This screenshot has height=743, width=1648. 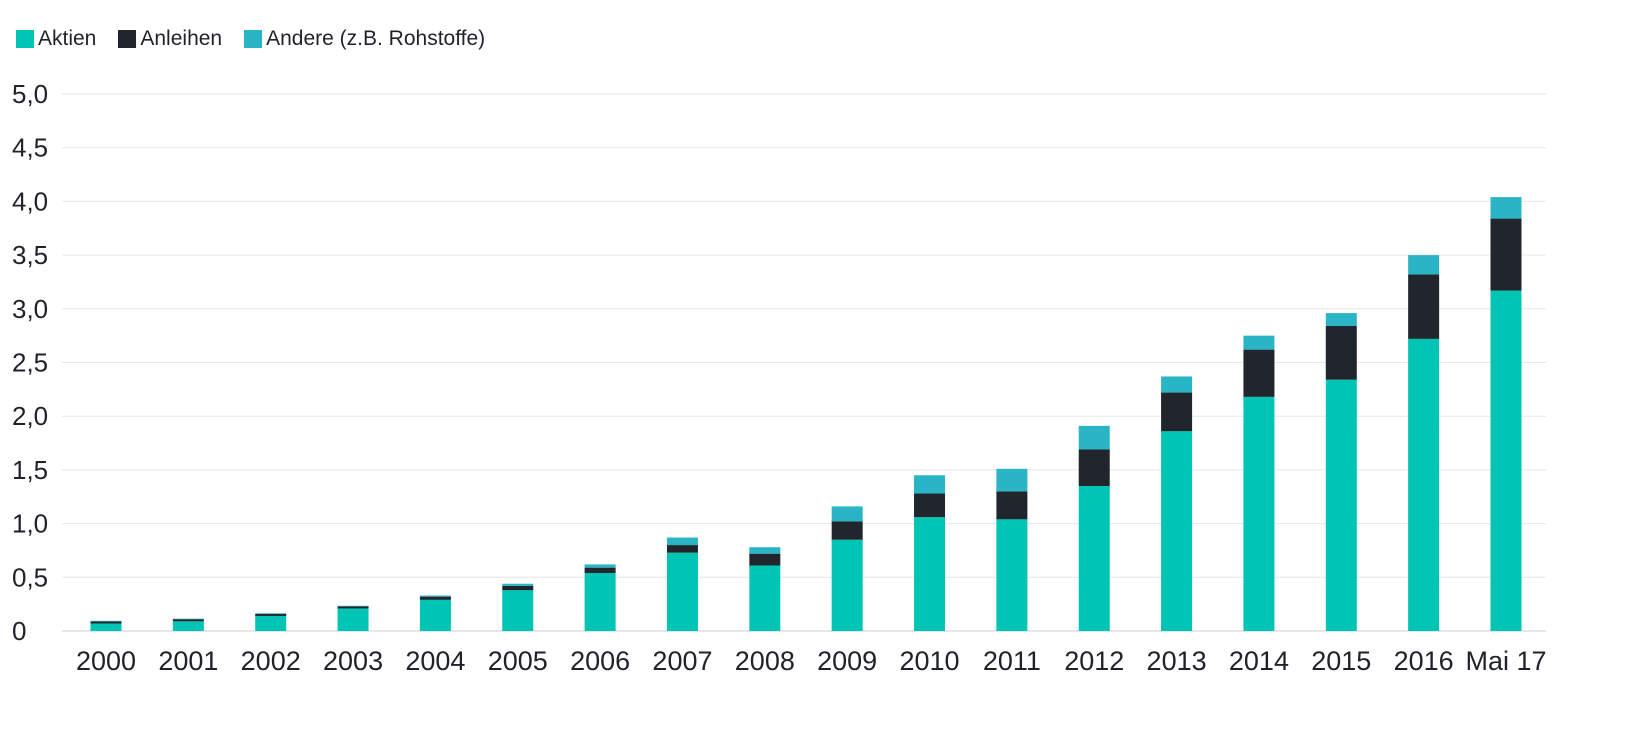 What do you see at coordinates (518, 661) in the screenshot?
I see `x-tick-label: 2005` at bounding box center [518, 661].